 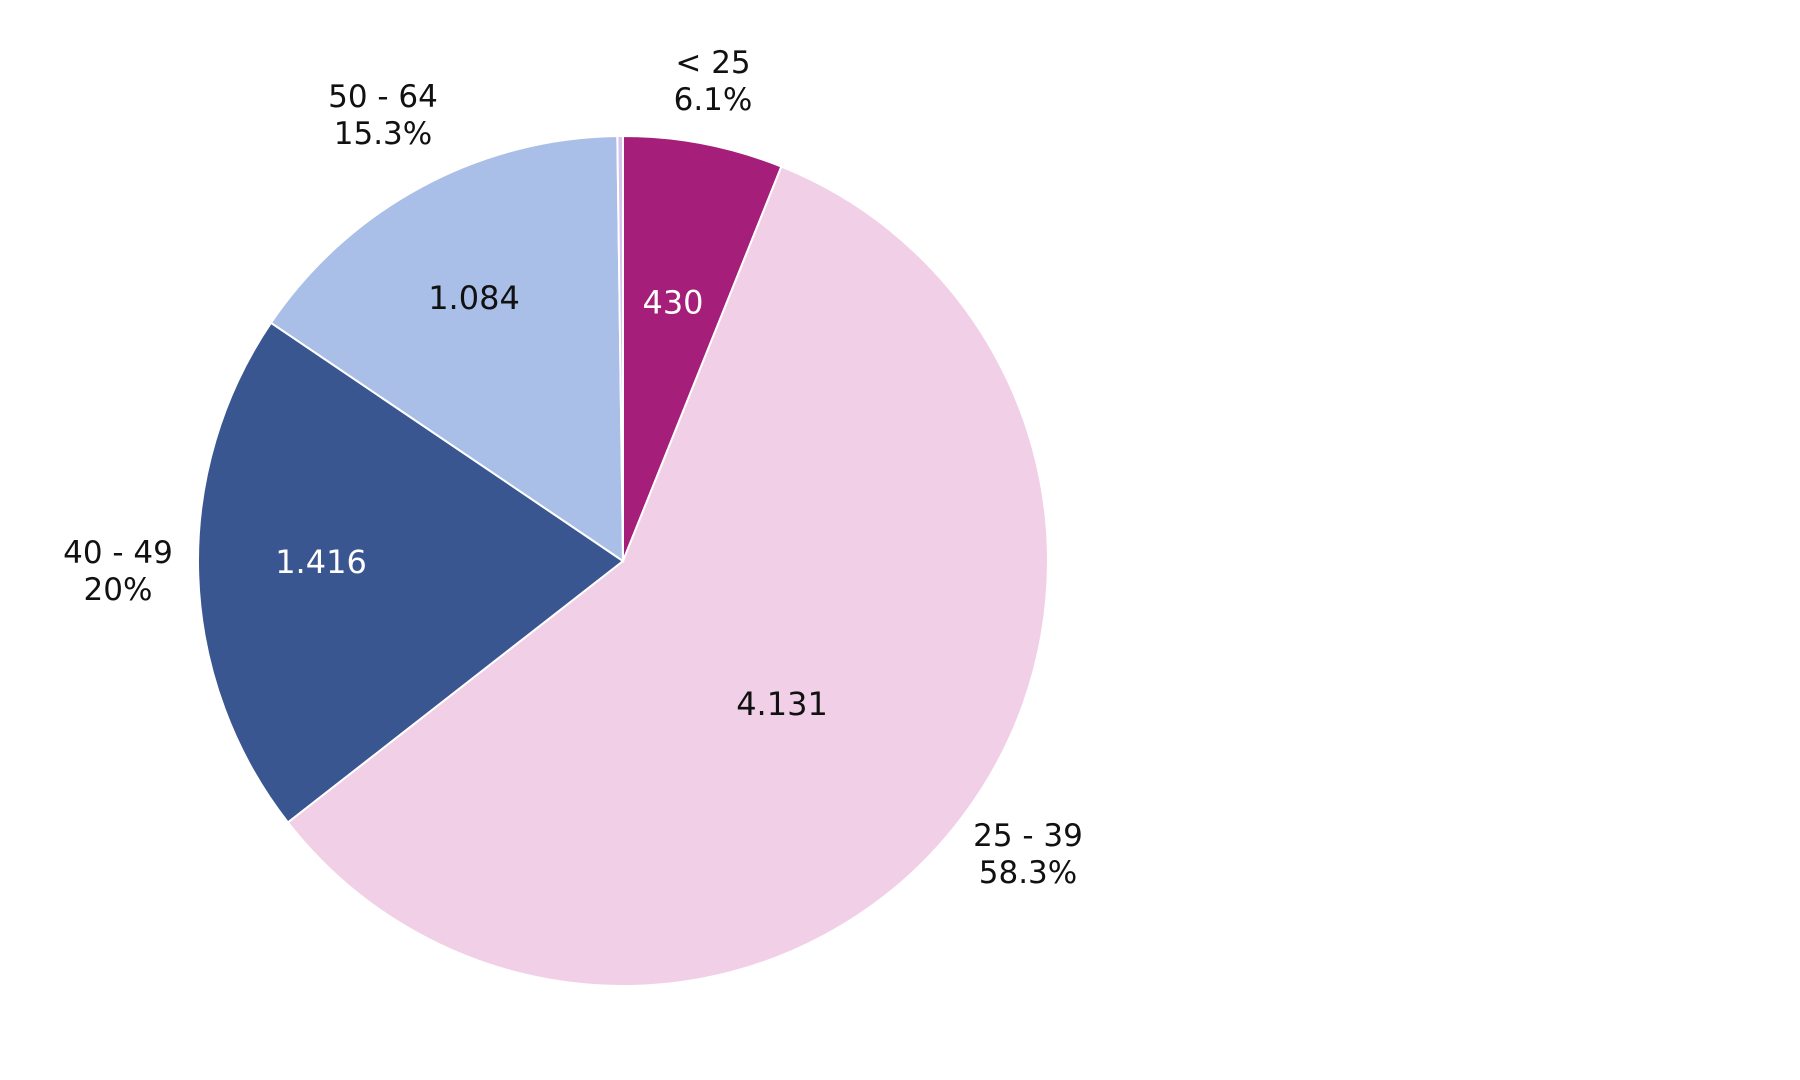 I want to click on slice-category-label-40-49: 40 - 49 20%, so click(x=118, y=571).